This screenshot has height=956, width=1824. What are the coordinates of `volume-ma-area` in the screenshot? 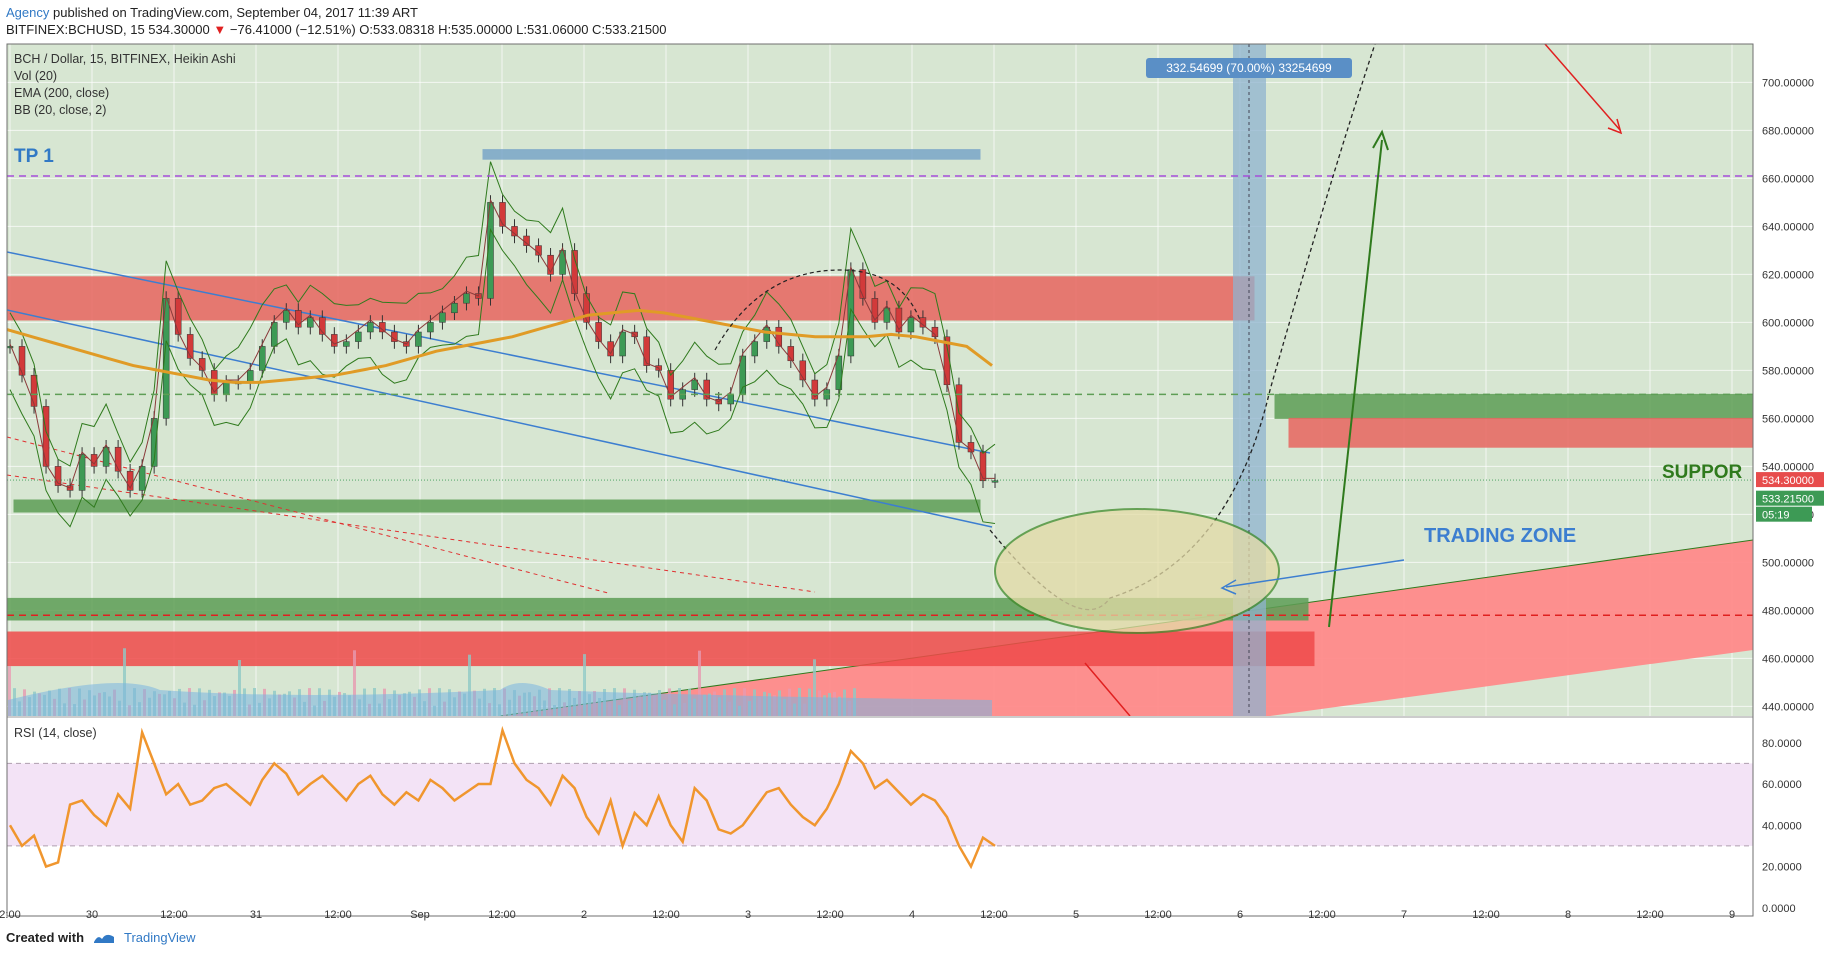 It's located at (500, 699).